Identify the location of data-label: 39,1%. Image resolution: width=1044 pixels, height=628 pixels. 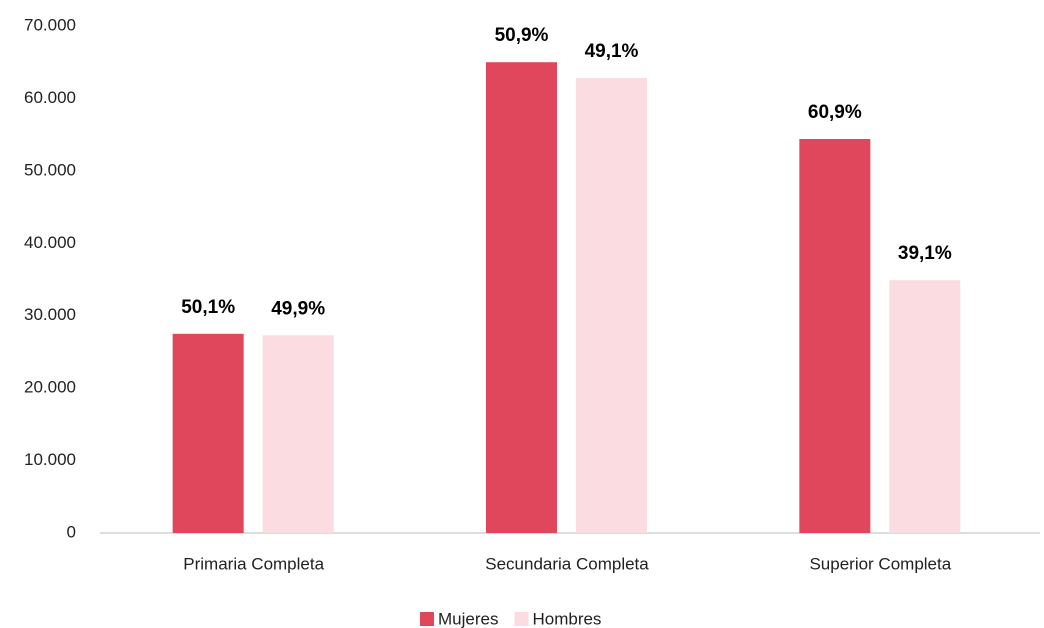
(925, 253).